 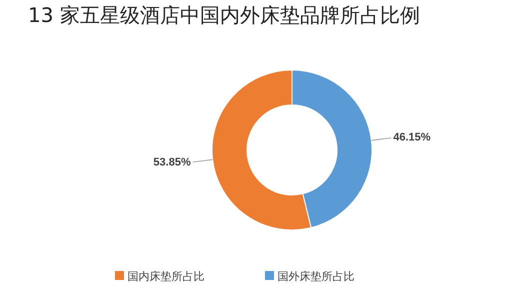 What do you see at coordinates (224, 15) in the screenshot?
I see `chart-title: 13 家五星级酒店中国内外床垫品牌所占比例` at bounding box center [224, 15].